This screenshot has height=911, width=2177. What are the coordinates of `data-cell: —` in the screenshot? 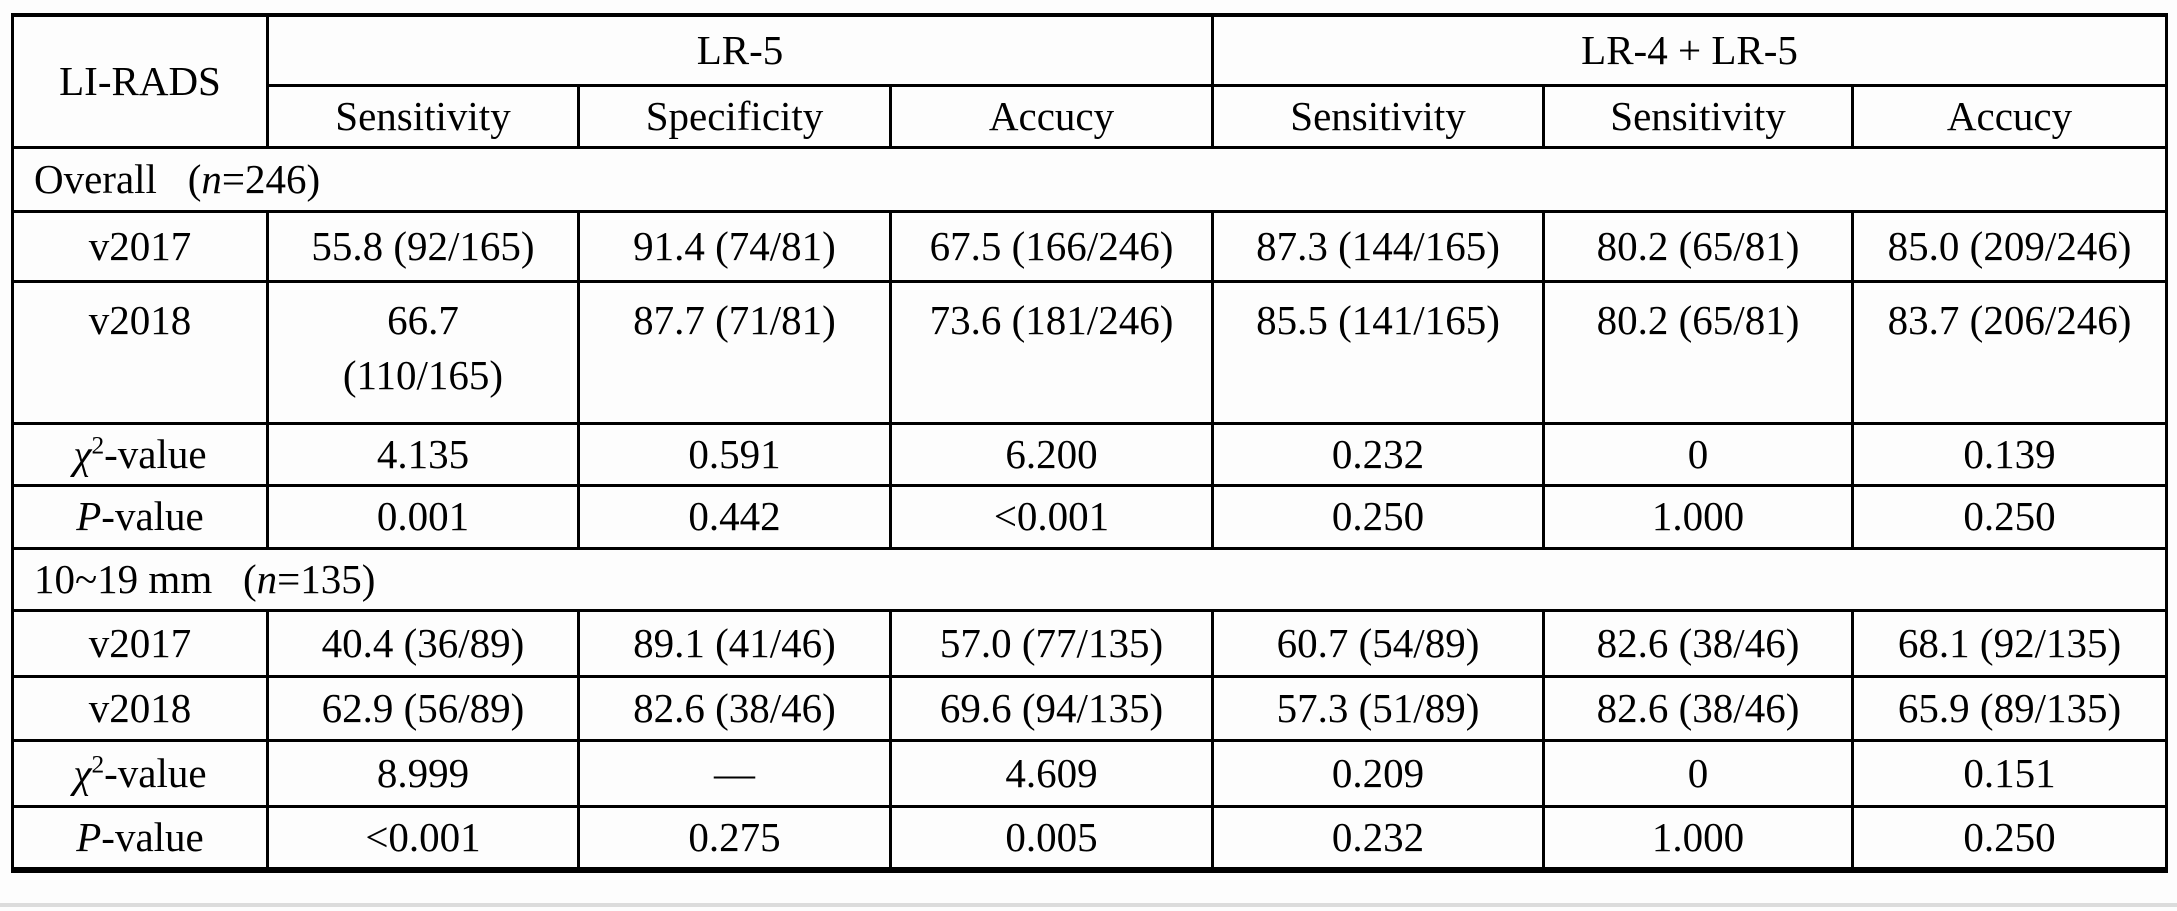 It's located at (734, 773).